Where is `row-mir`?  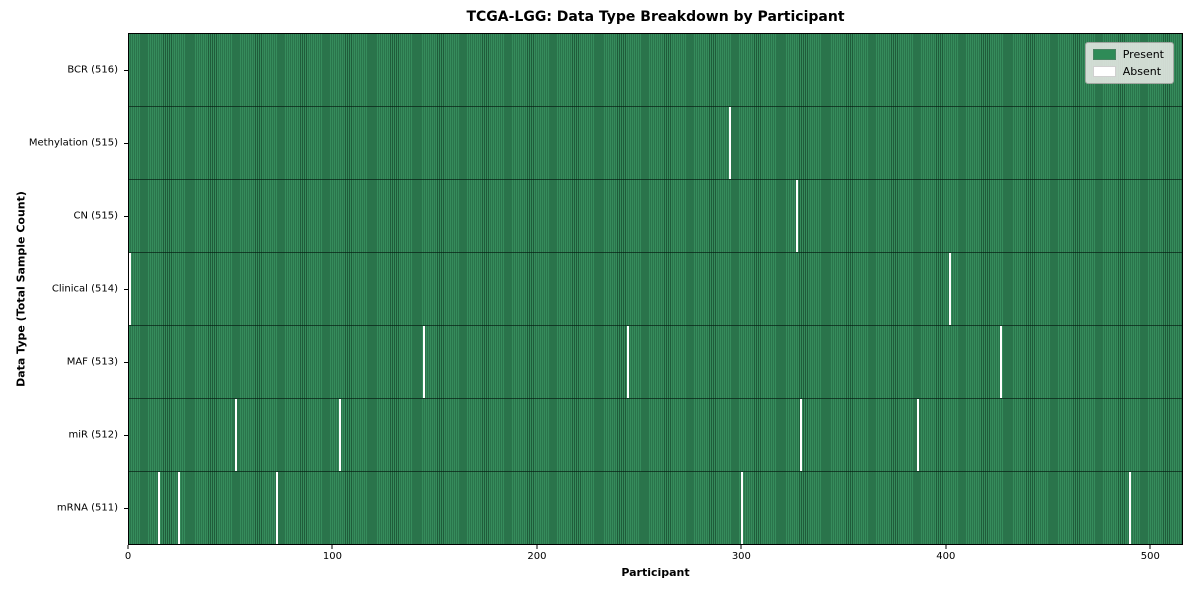 row-mir is located at coordinates (655, 435).